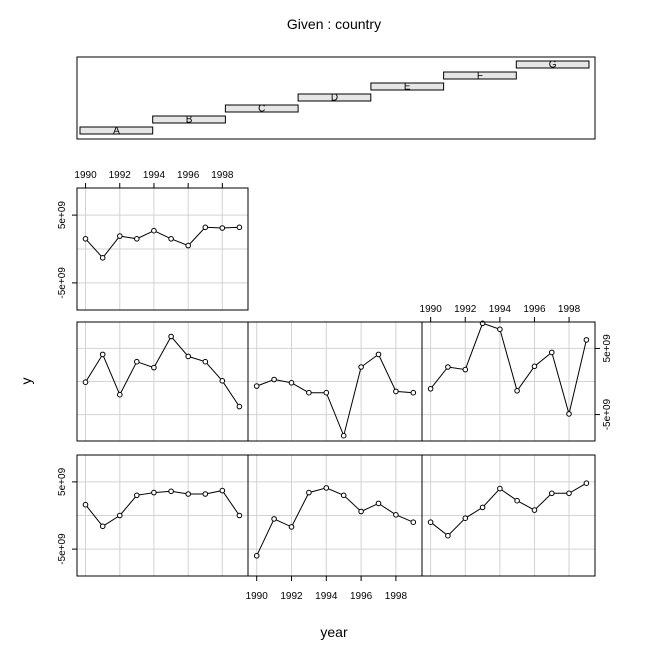 This screenshot has width=645, height=645. Describe the element at coordinates (102, 257) in the screenshot. I see `point-a-1991` at that location.